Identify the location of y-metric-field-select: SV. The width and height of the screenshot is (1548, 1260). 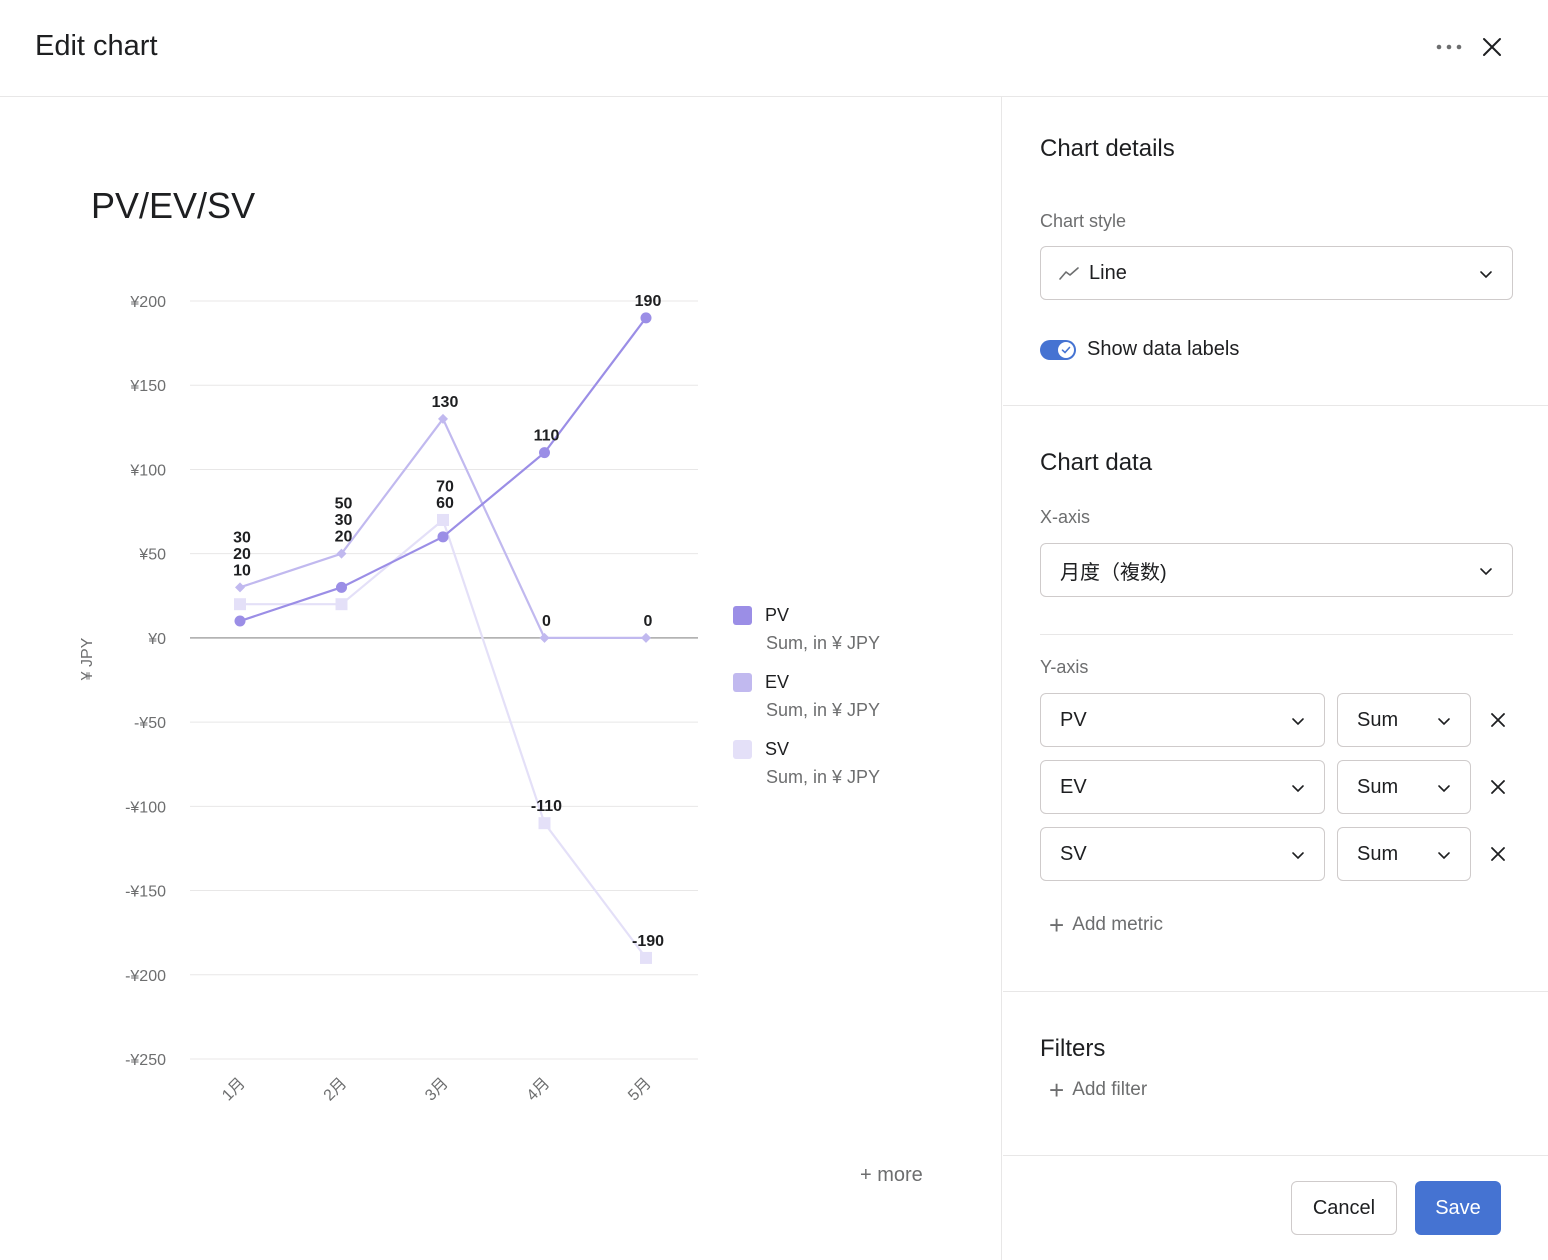
(1182, 854).